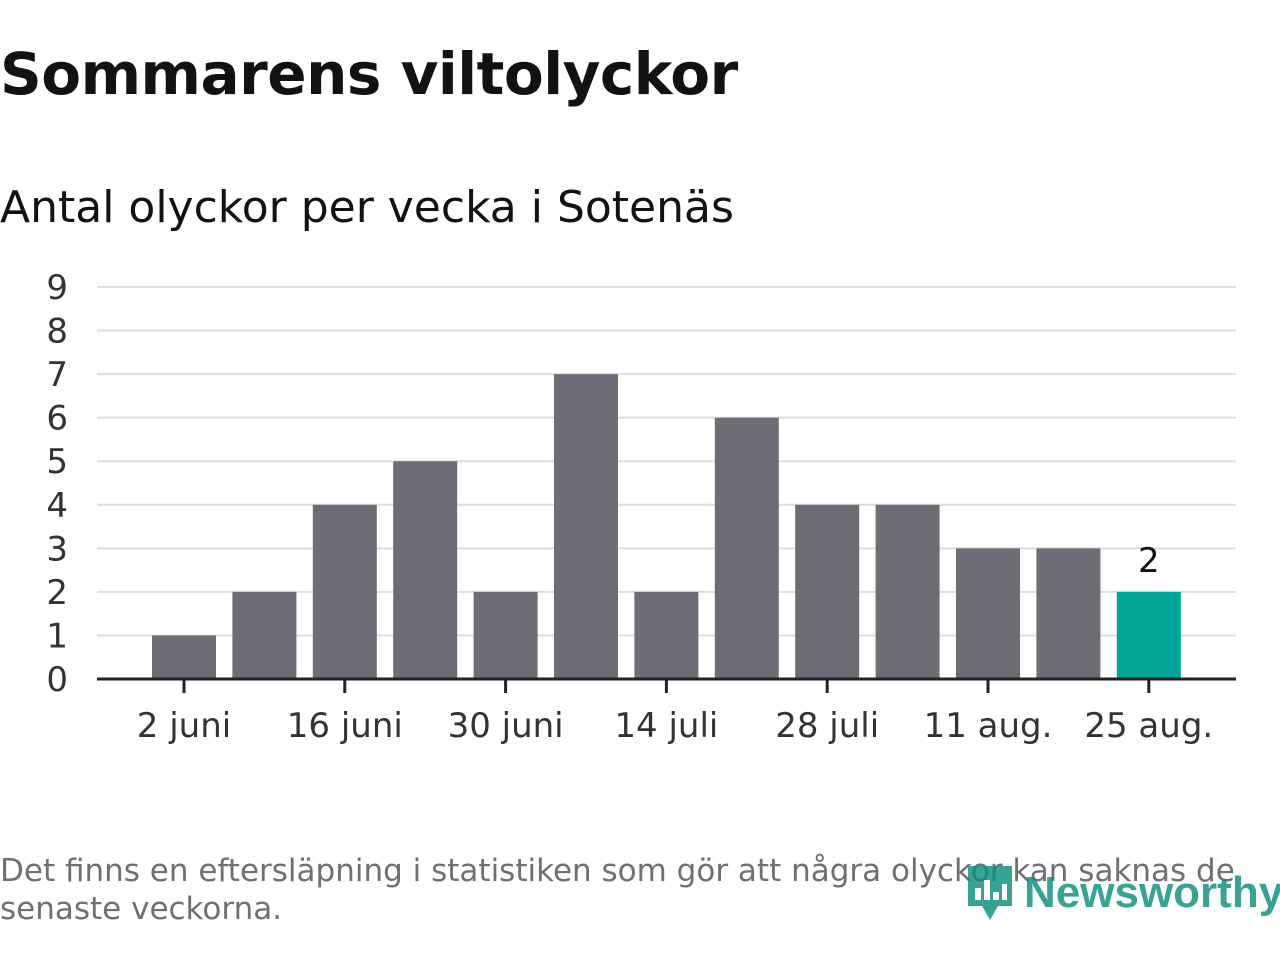 The height and width of the screenshot is (960, 1280). Describe the element at coordinates (57, 288) in the screenshot. I see `y-tick-label: 9` at that location.